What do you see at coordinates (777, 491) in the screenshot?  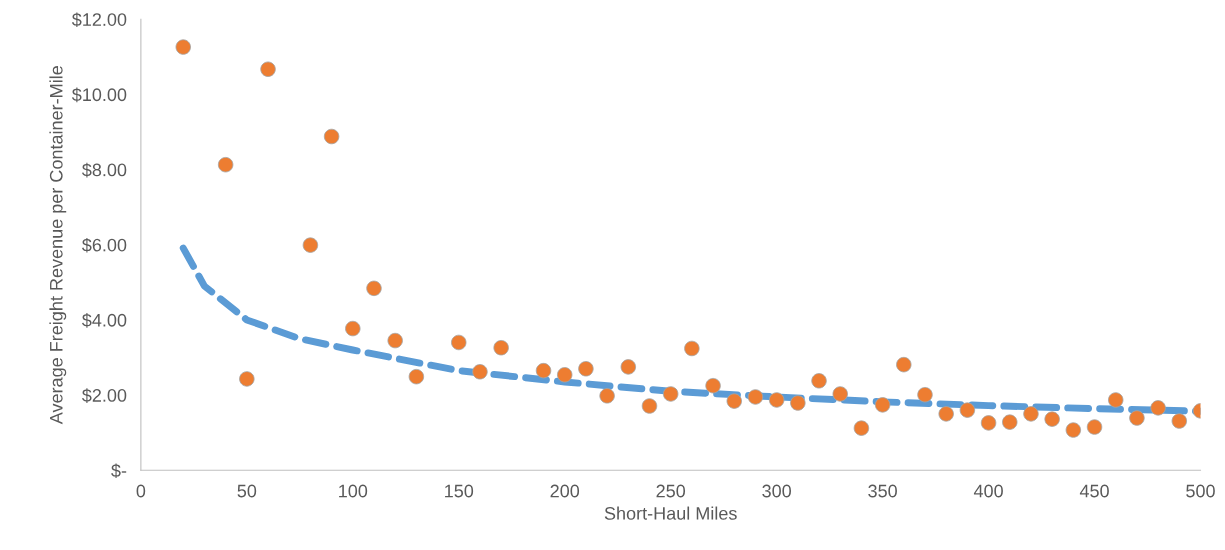 I see `x-tick-label: 300` at bounding box center [777, 491].